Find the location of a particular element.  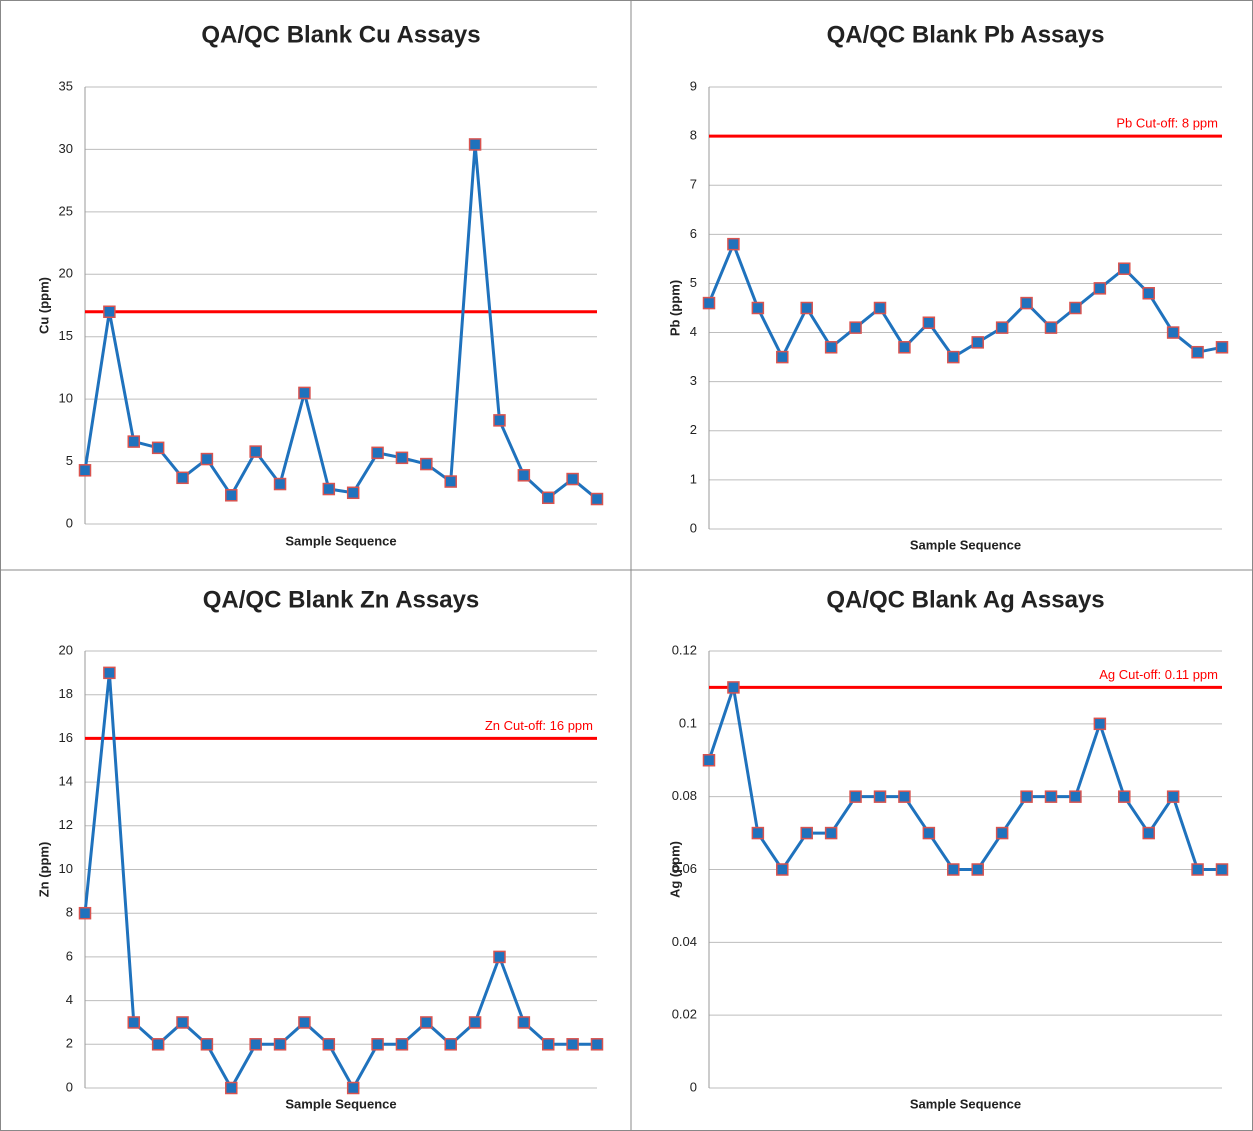

y-axis-label: Ag (ppm) is located at coordinates (674, 869).